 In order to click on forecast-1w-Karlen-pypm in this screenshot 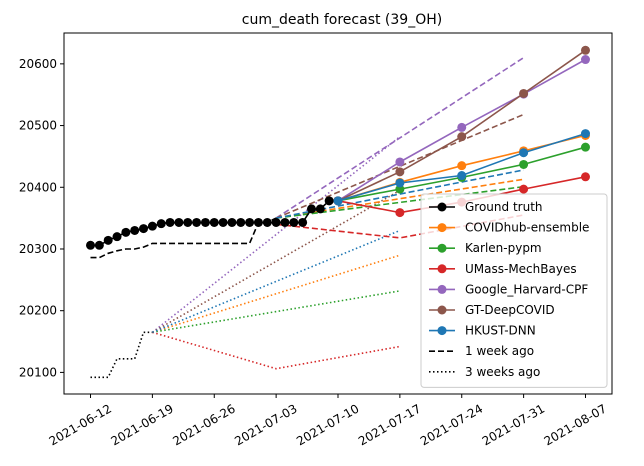, I will do `click(399, 202)`.